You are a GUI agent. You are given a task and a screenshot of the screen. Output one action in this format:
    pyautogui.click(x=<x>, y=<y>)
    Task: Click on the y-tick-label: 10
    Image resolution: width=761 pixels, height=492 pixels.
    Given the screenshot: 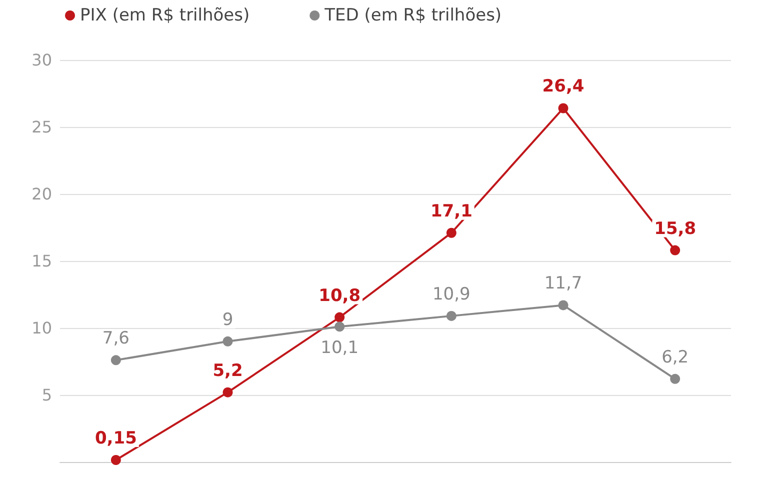 What is the action you would take?
    pyautogui.click(x=42, y=328)
    